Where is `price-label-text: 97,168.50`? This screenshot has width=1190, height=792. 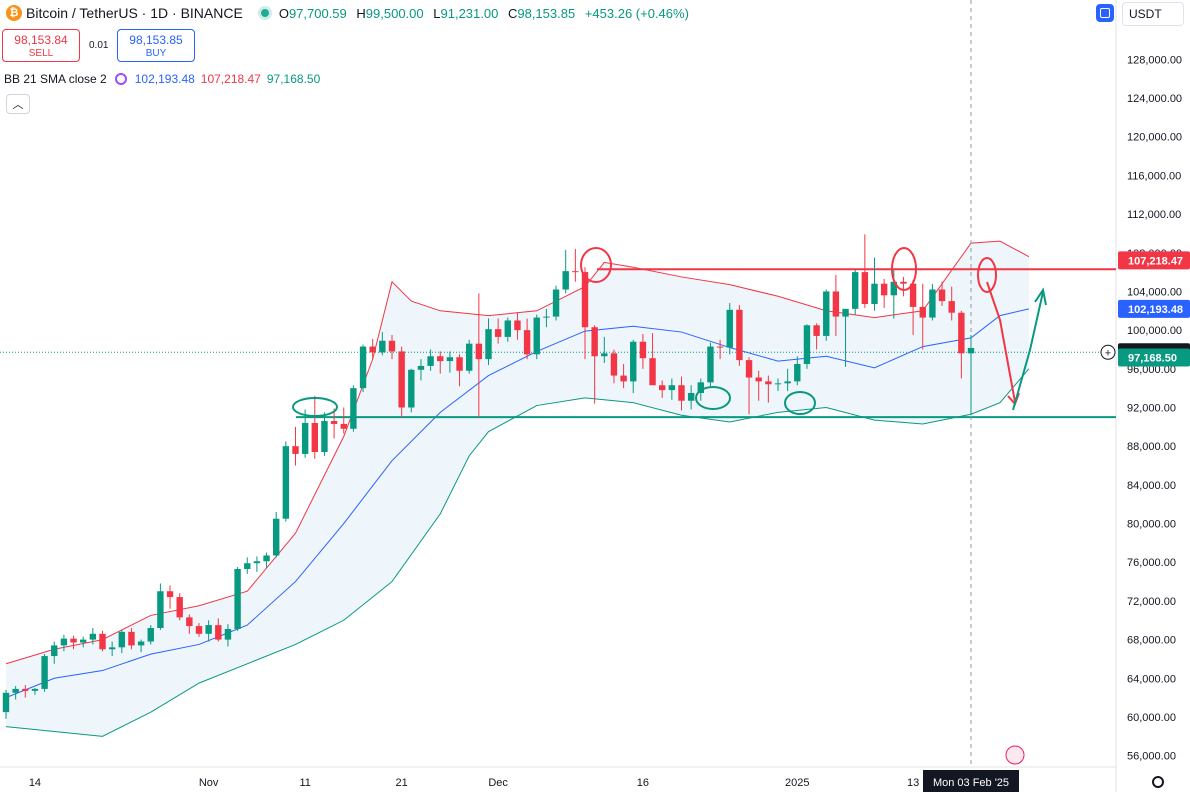 price-label-text: 97,168.50 is located at coordinates (1152, 359).